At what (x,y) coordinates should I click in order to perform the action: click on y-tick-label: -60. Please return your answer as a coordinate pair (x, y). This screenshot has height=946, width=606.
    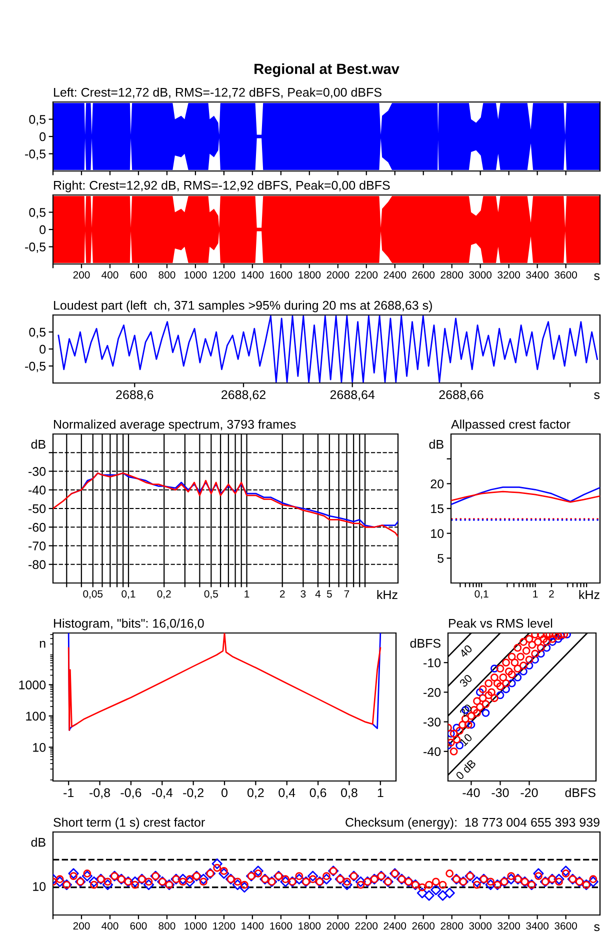
    Looking at the image, I should click on (37, 527).